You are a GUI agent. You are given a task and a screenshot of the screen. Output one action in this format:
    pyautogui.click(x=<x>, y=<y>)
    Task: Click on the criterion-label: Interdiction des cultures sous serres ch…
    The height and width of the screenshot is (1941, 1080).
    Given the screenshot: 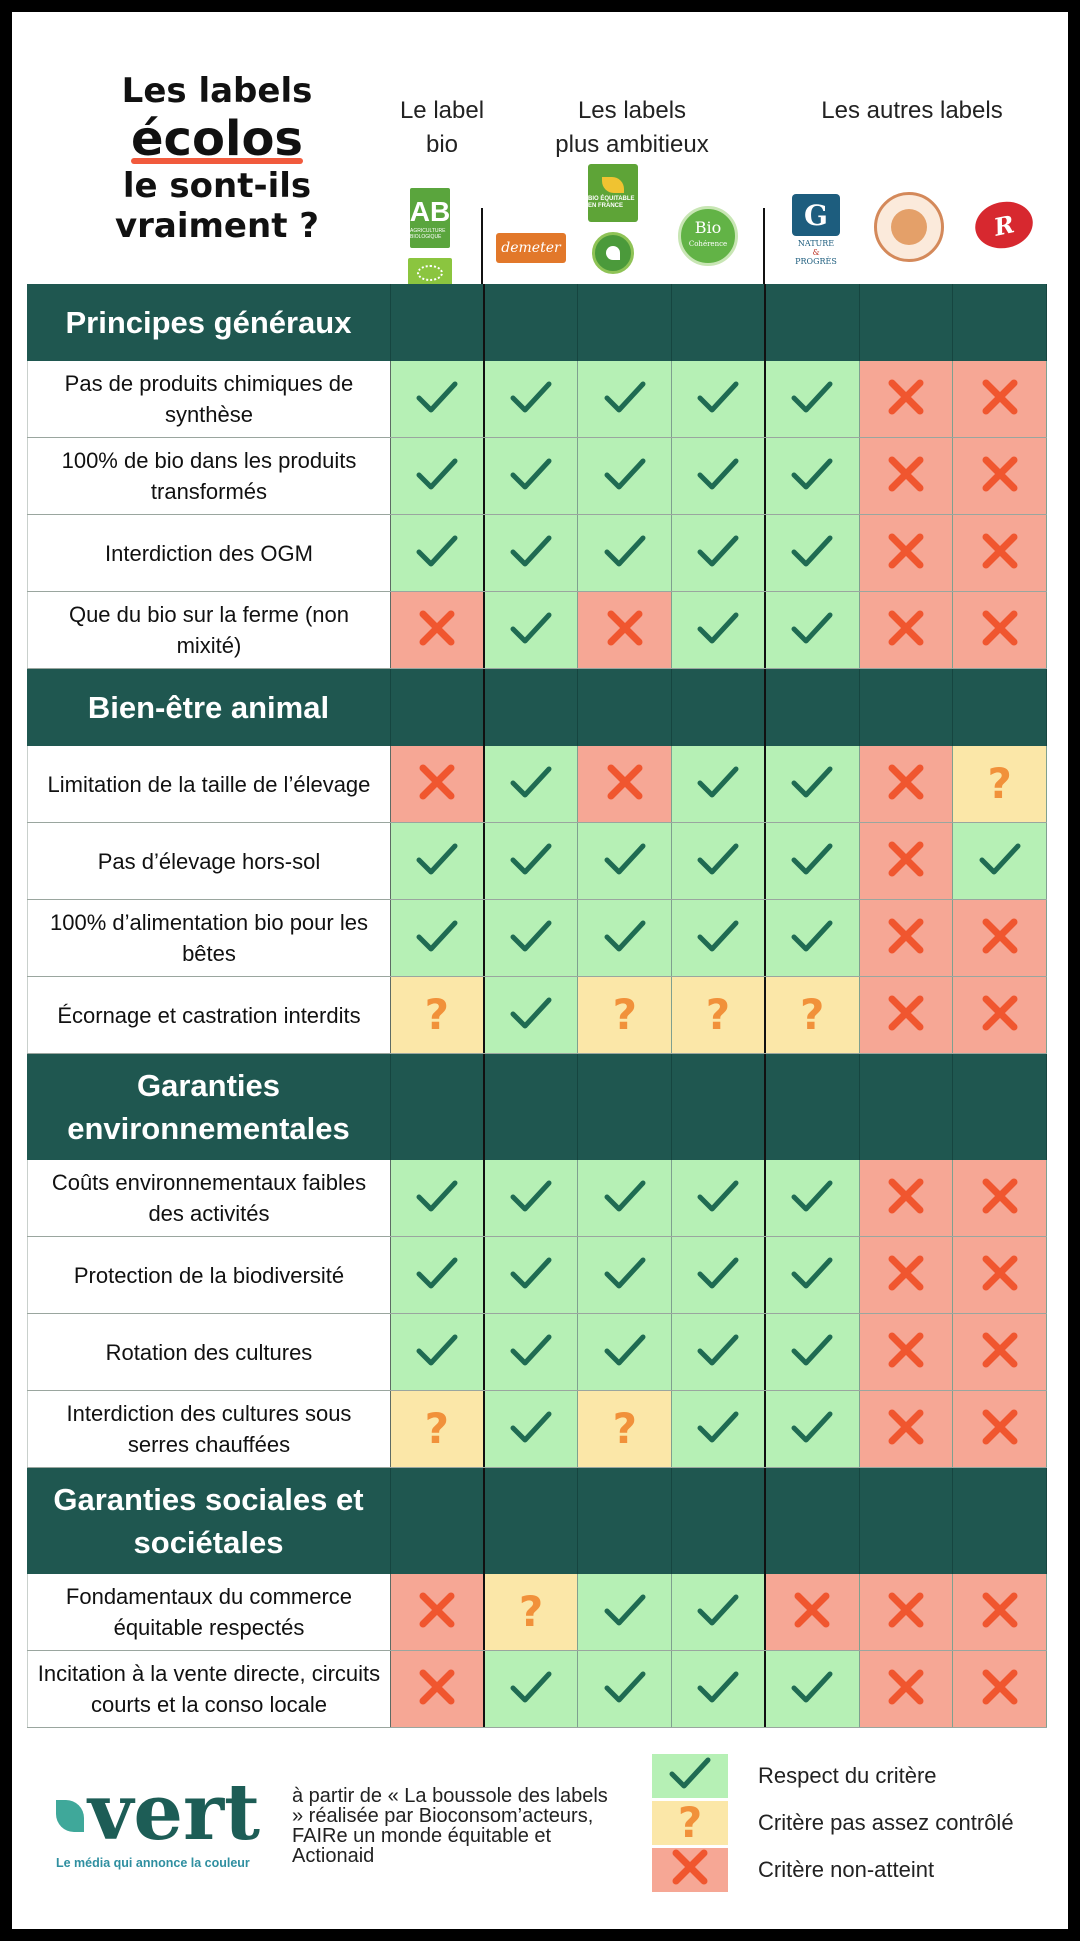 What is the action you would take?
    pyautogui.click(x=209, y=1429)
    